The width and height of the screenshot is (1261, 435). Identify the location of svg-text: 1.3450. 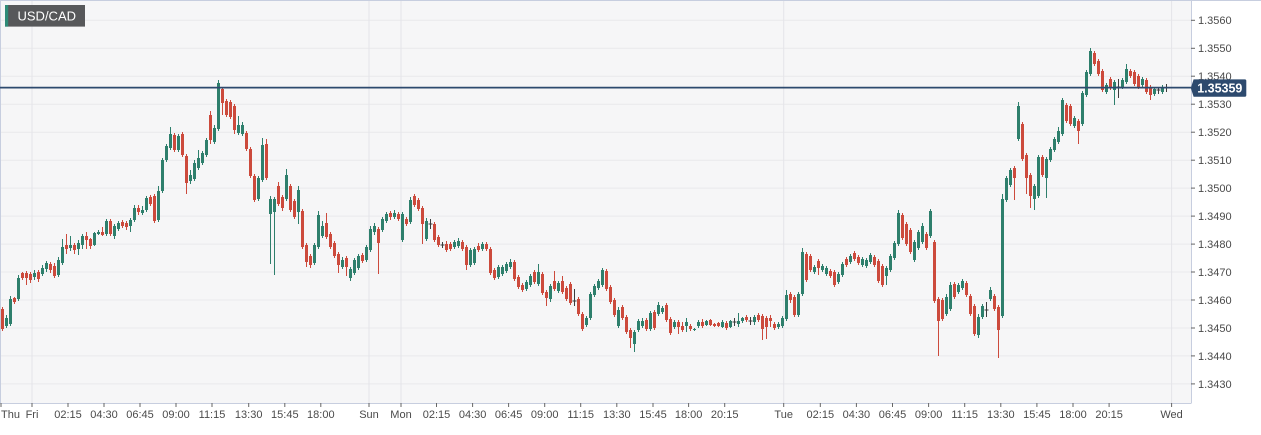
(1215, 329).